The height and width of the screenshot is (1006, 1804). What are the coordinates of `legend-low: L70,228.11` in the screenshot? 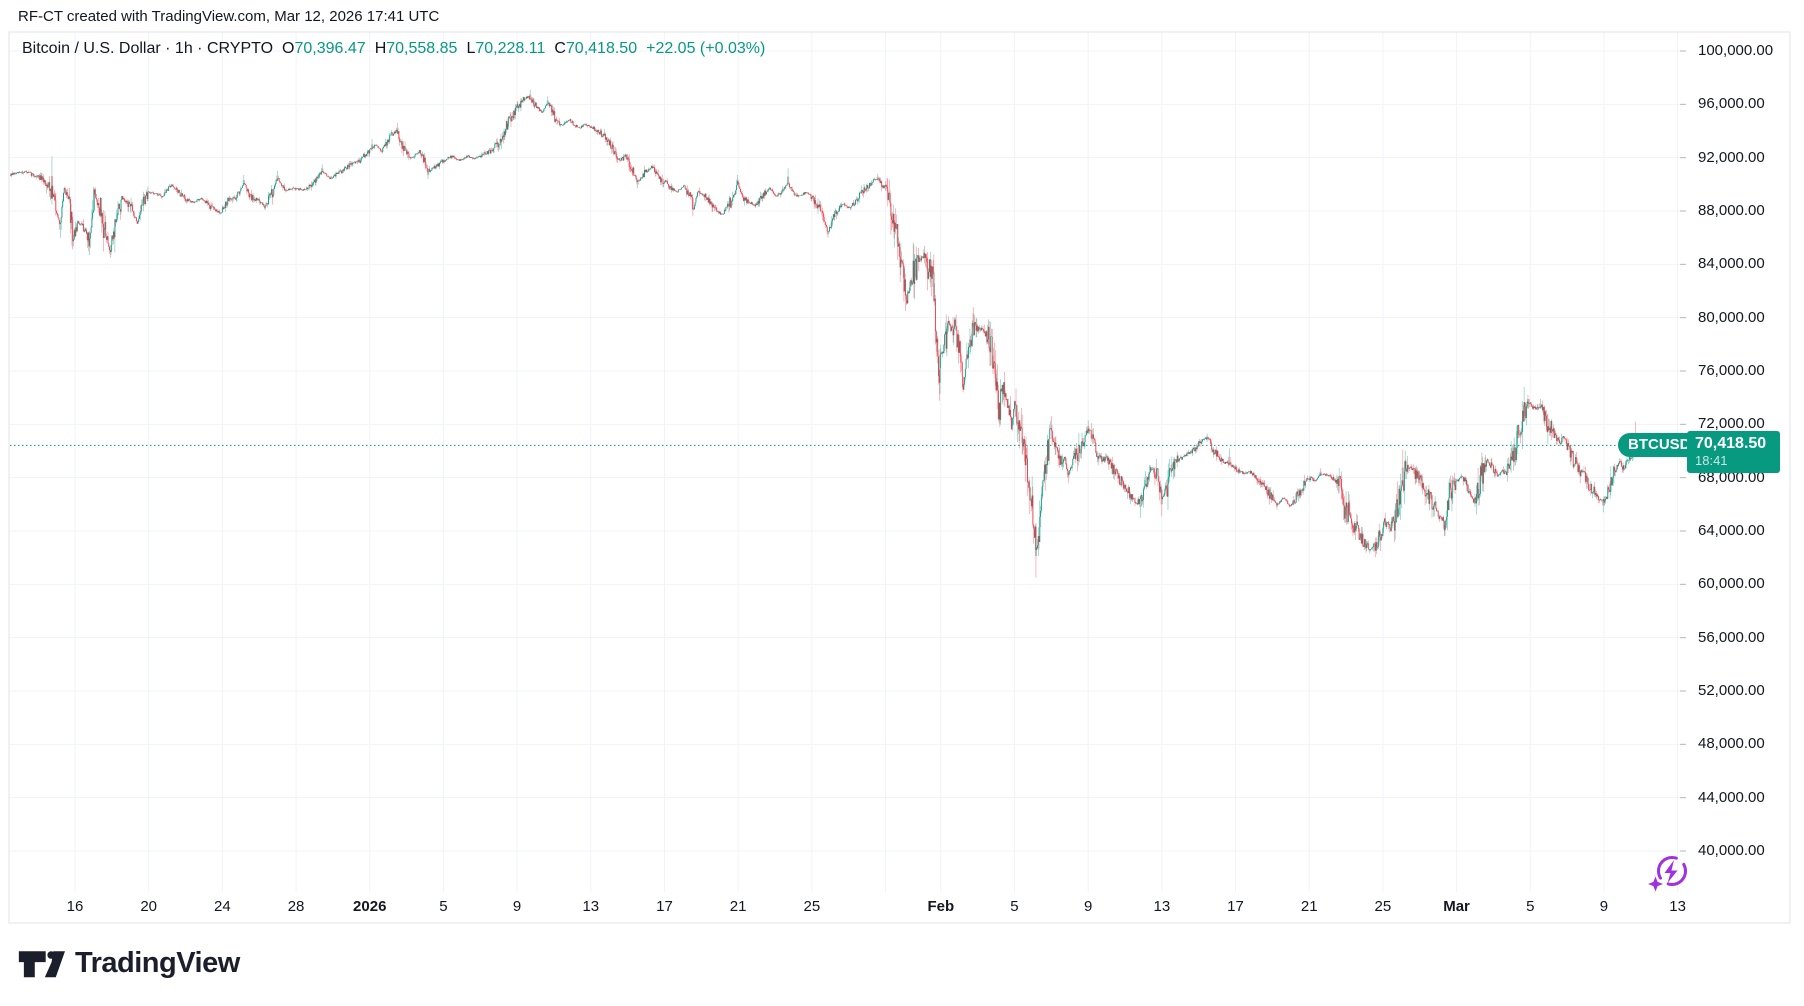 It's located at (506, 48).